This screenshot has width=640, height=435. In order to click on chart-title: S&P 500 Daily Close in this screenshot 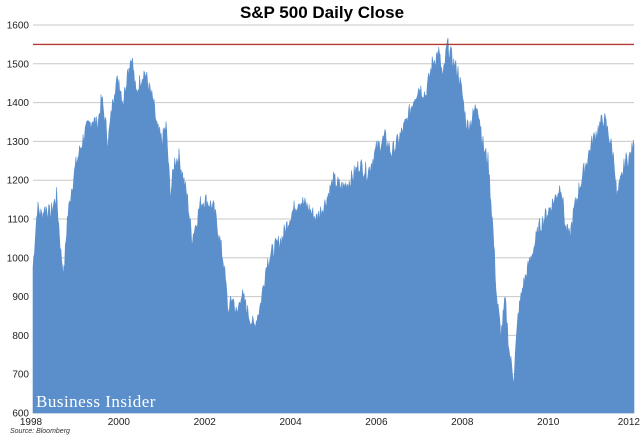, I will do `click(322, 12)`.